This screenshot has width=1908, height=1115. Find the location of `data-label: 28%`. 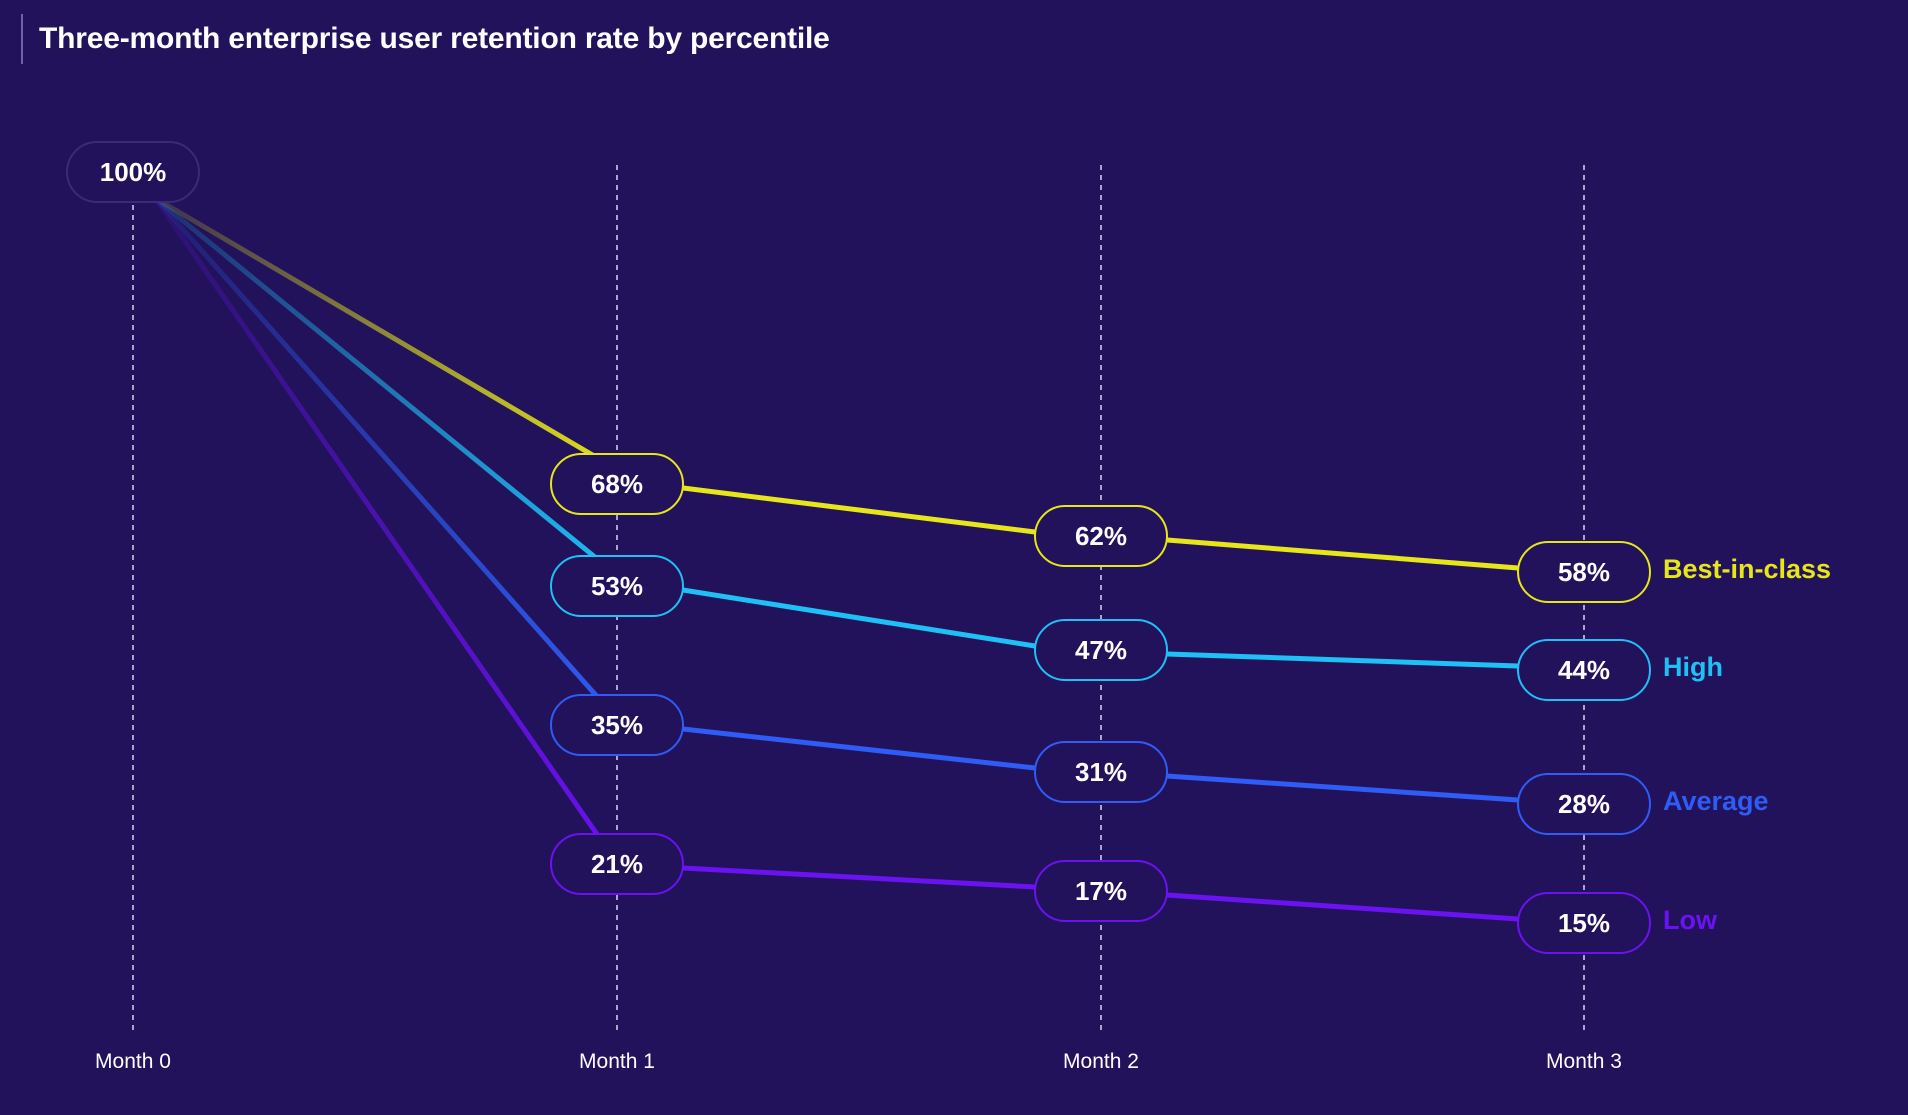

data-label: 28% is located at coordinates (1584, 804).